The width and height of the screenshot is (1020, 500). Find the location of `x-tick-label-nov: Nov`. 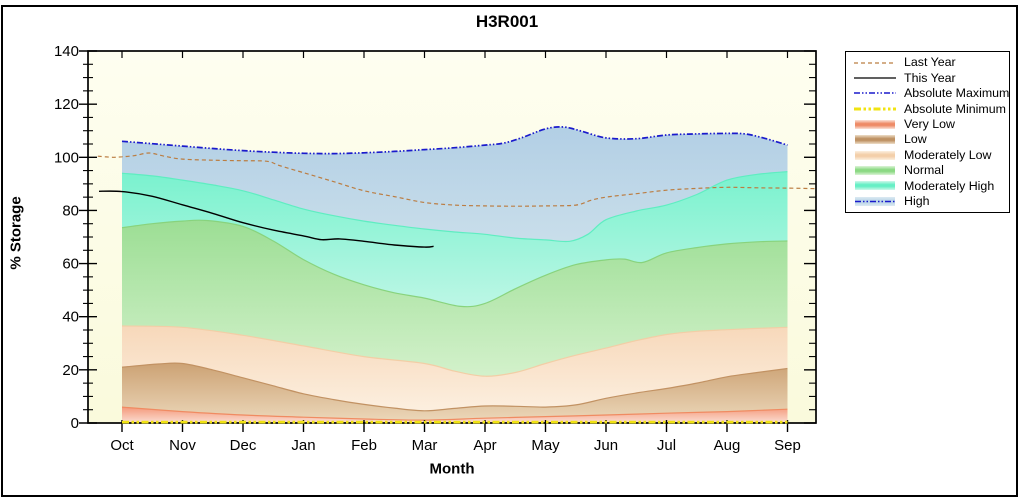

x-tick-label-nov: Nov is located at coordinates (182, 445).